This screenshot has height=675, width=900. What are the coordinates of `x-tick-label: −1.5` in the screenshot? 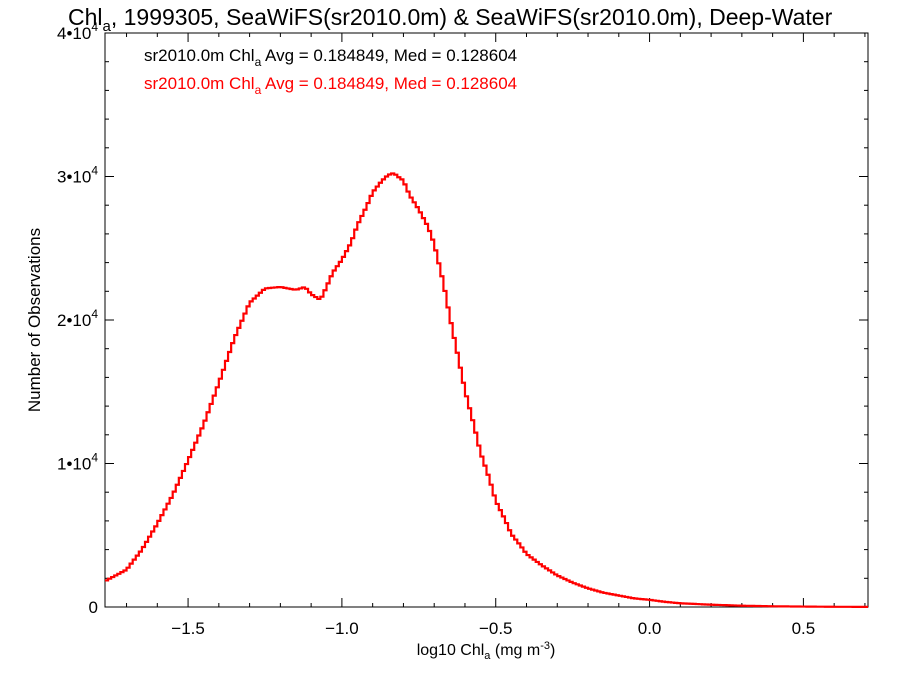 It's located at (188, 628).